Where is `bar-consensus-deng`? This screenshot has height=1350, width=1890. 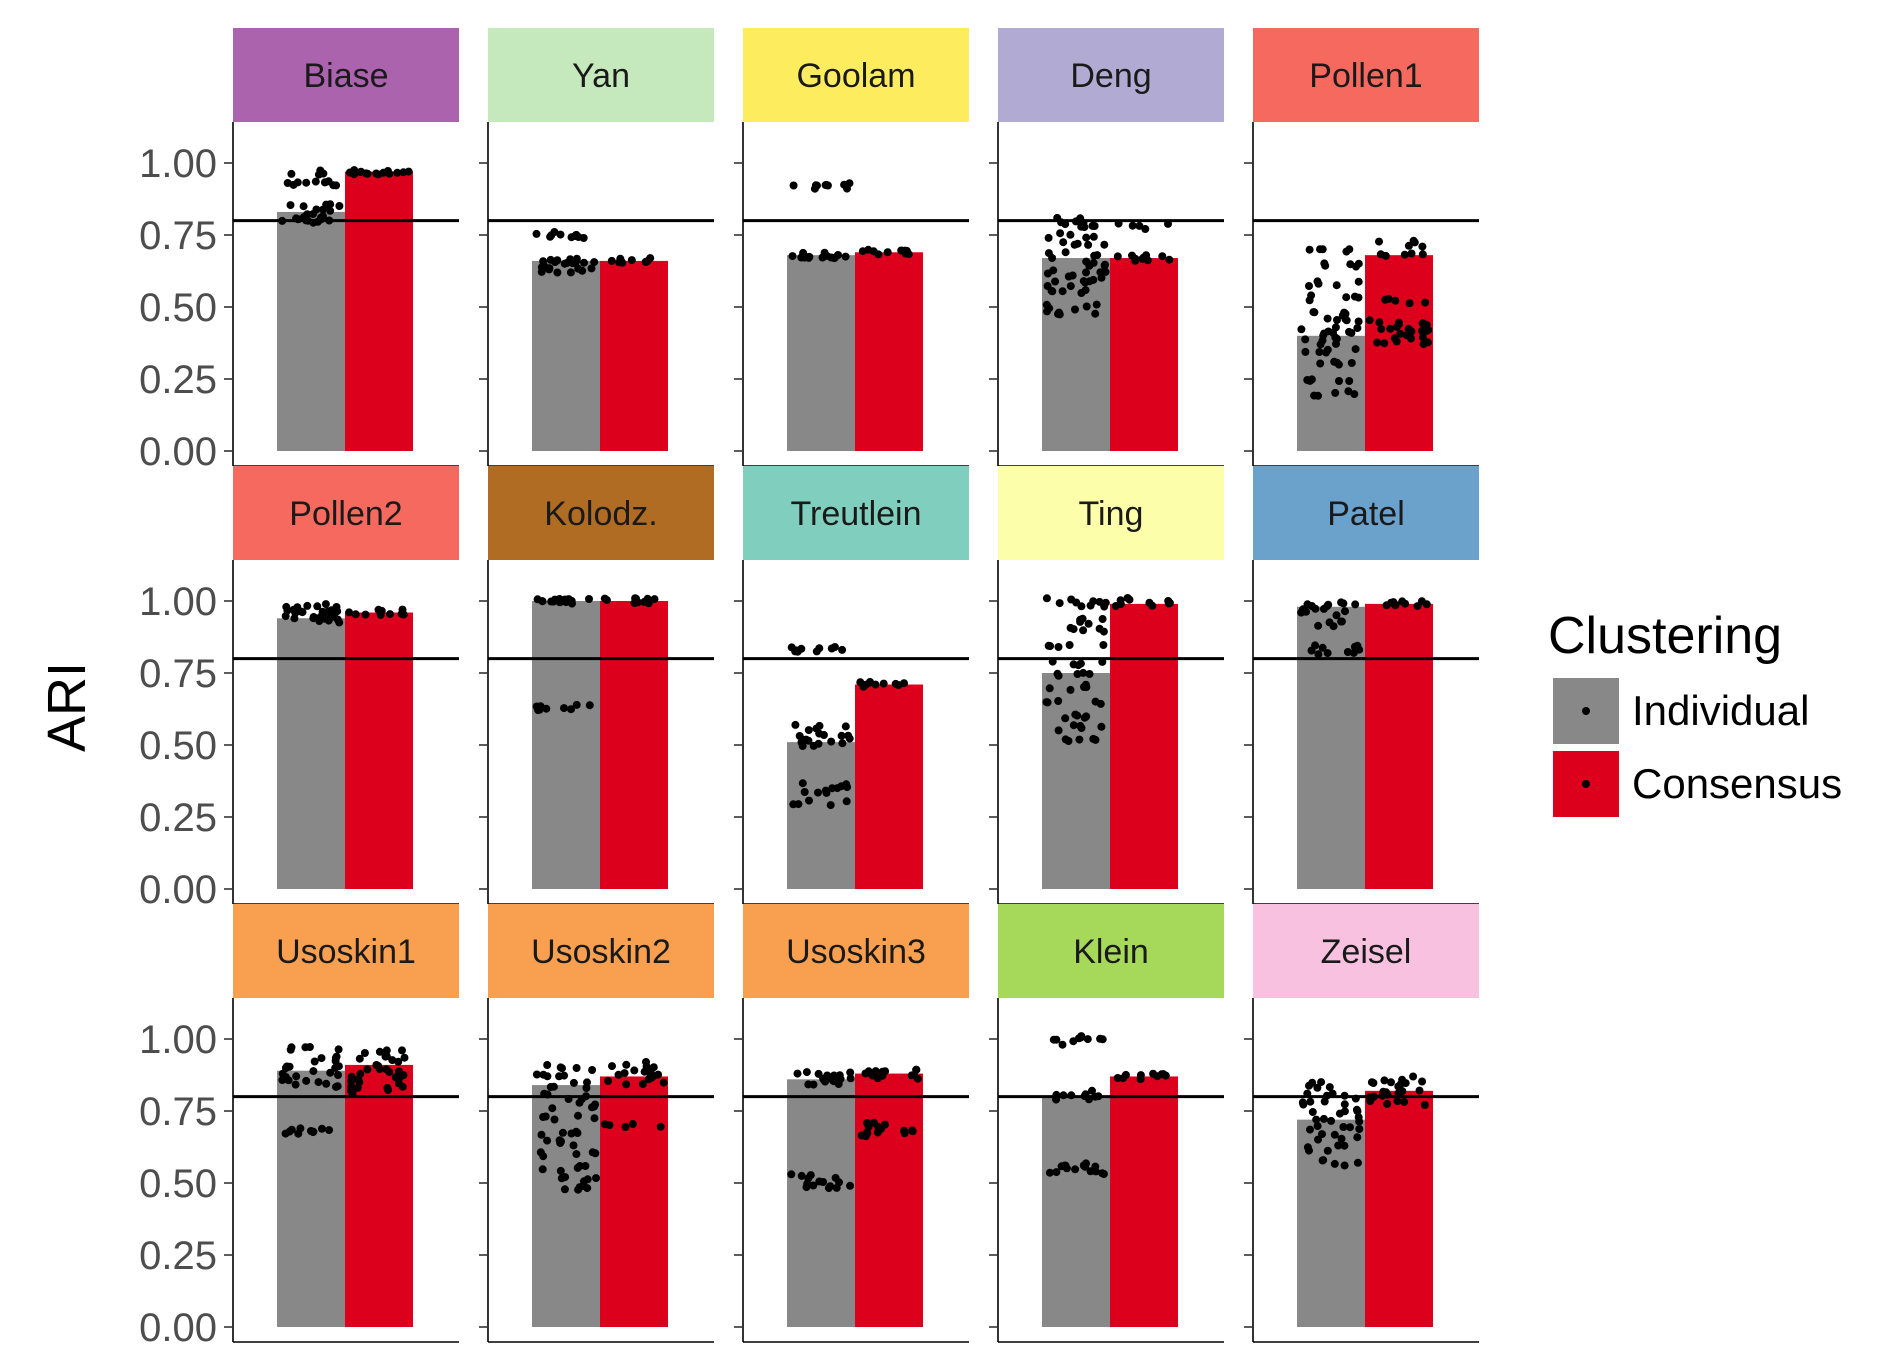
bar-consensus-deng is located at coordinates (1144, 354).